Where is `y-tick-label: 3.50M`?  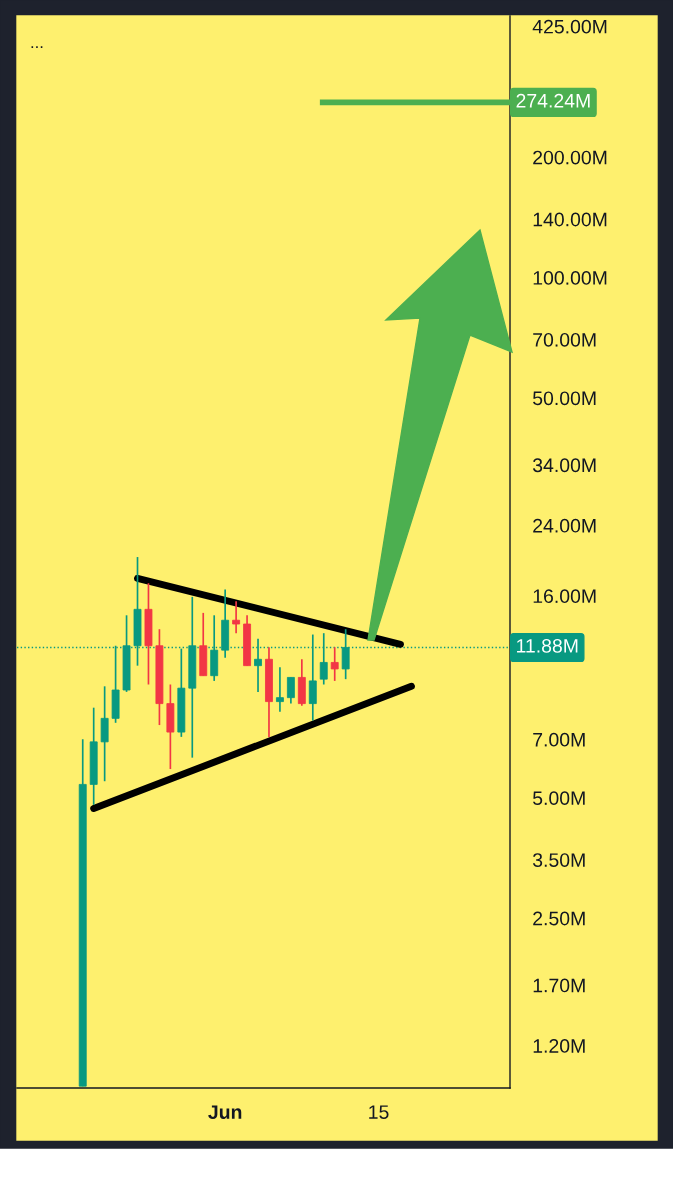 y-tick-label: 3.50M is located at coordinates (558, 860).